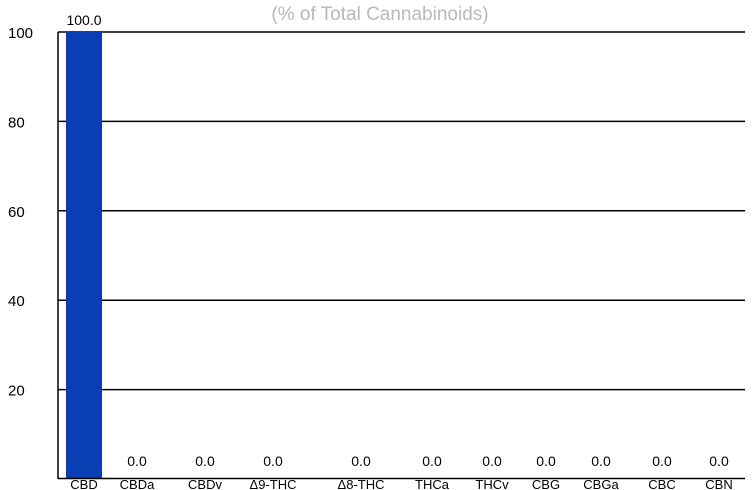 The width and height of the screenshot is (753, 490). I want to click on y-axis-ticks: 20 40 60 80 100, so click(20, 212).